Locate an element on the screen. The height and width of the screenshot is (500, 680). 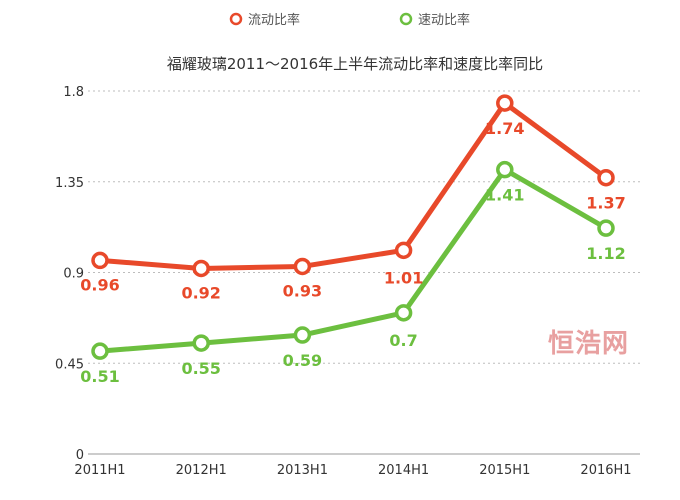
x-tick-label: 2012H1 is located at coordinates (201, 470).